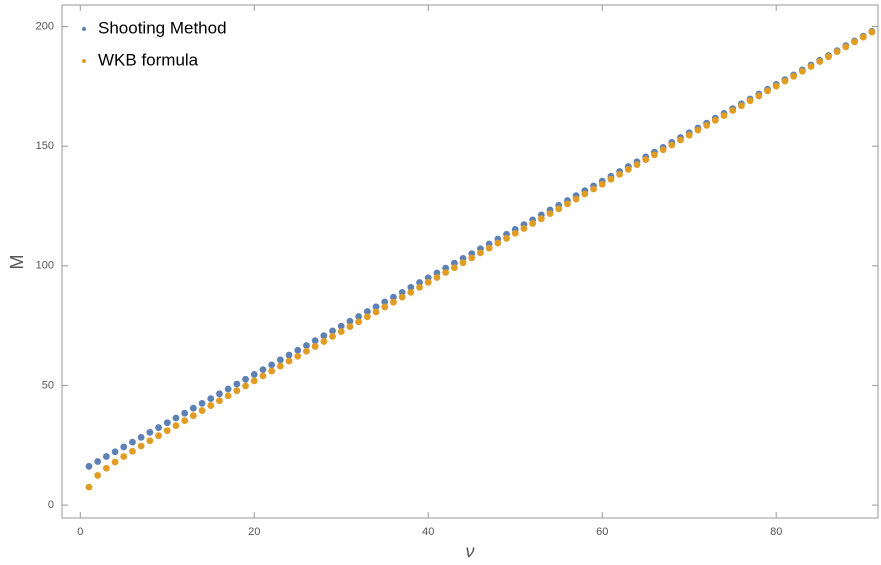  What do you see at coordinates (776, 532) in the screenshot?
I see `x-tick-label: 80` at bounding box center [776, 532].